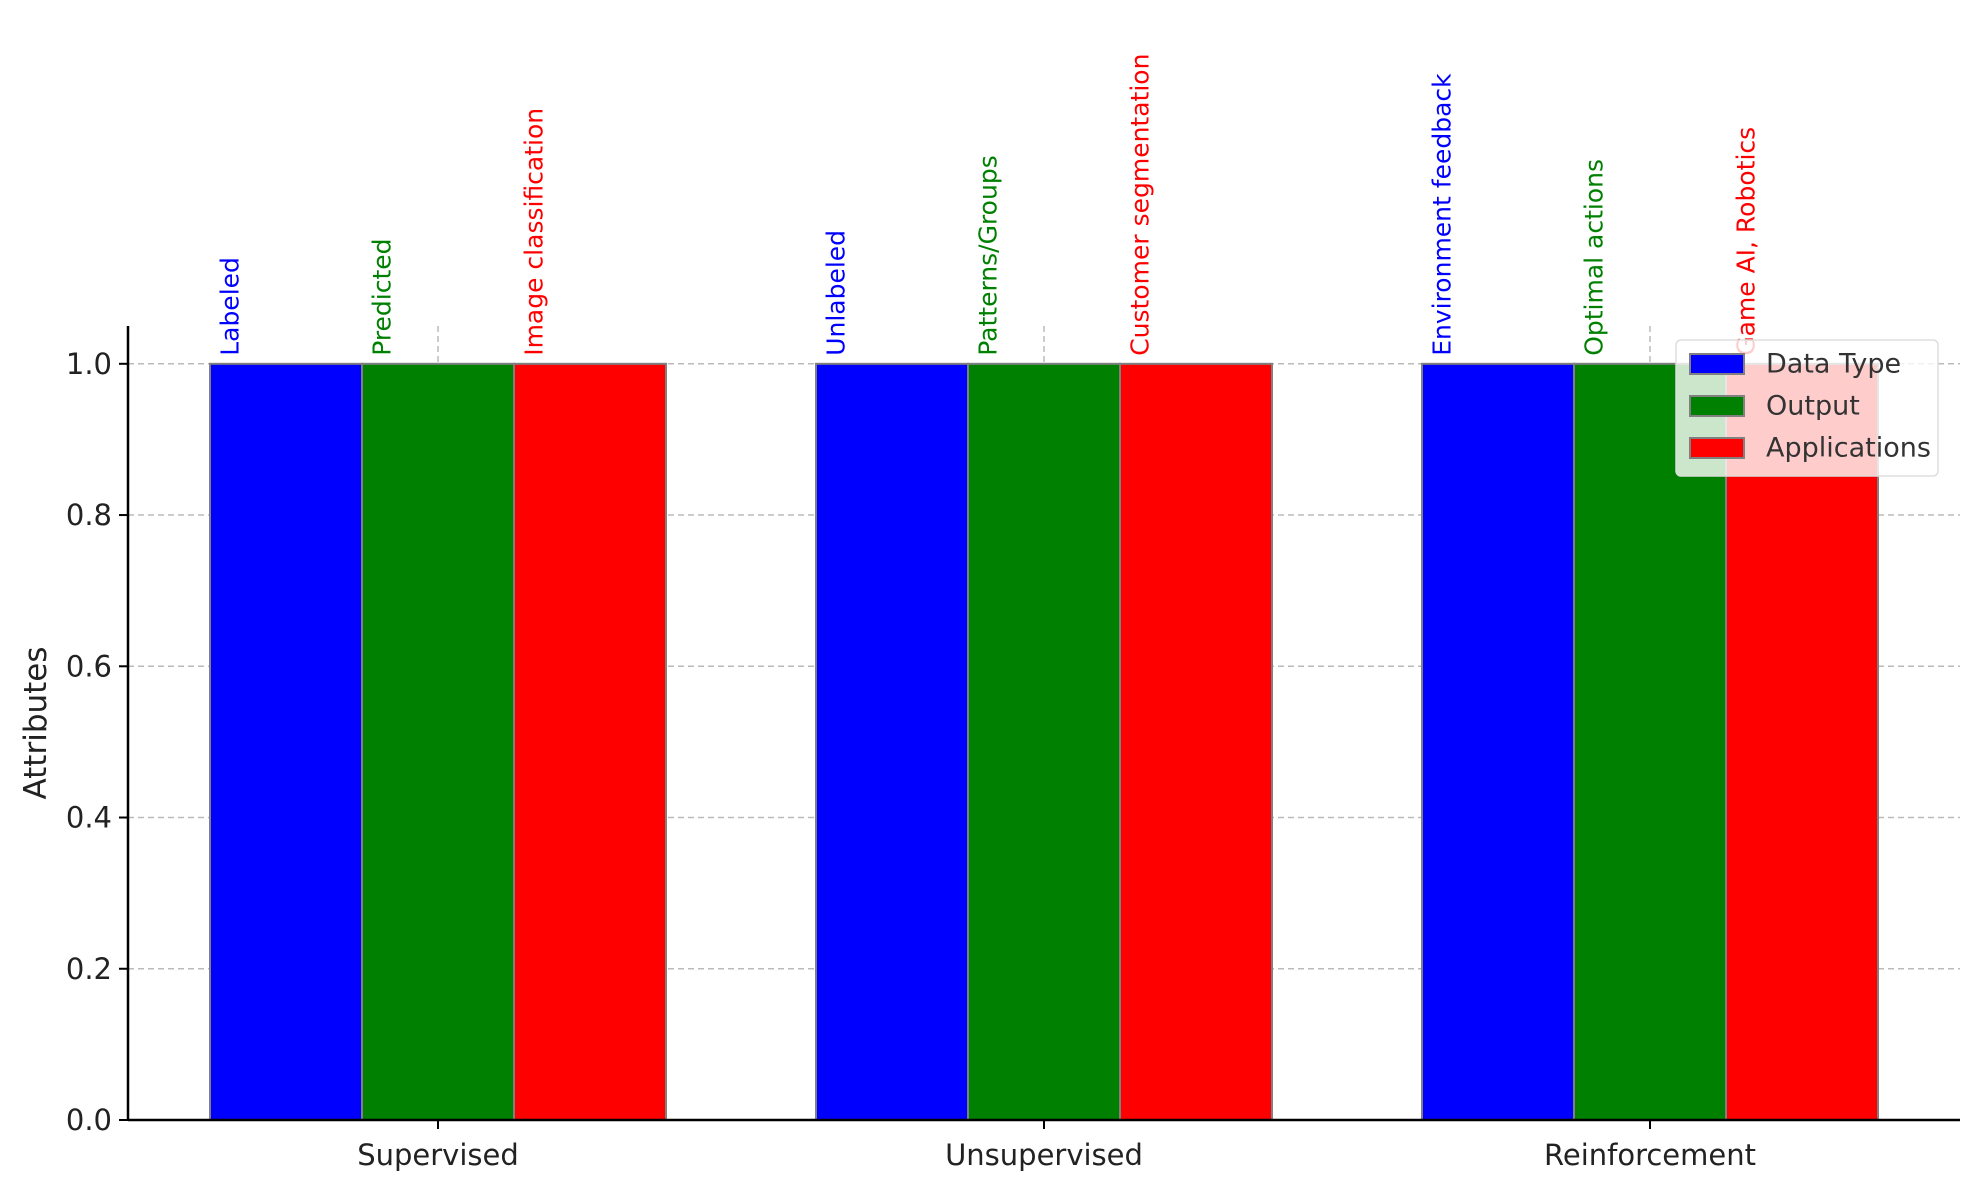 This screenshot has width=1979, height=1183. What do you see at coordinates (89, 666) in the screenshot?
I see `y-tick-label: 0.6` at bounding box center [89, 666].